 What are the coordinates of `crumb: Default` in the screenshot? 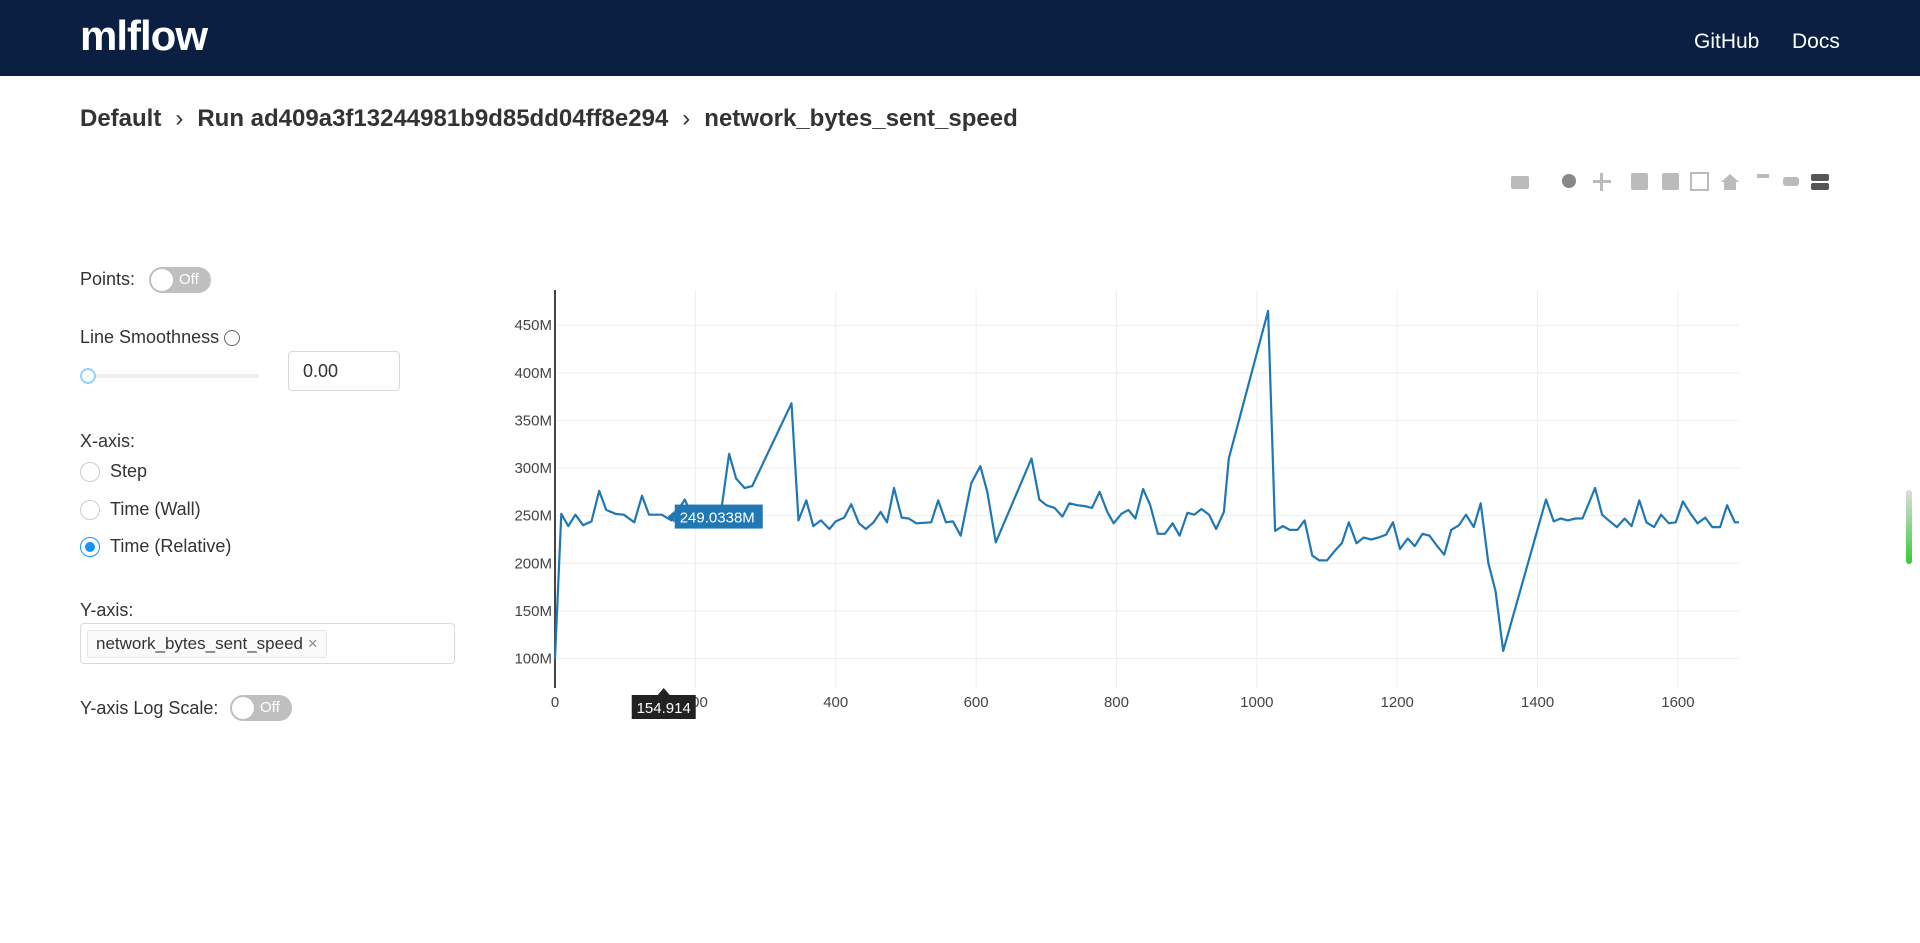 It's located at (121, 118).